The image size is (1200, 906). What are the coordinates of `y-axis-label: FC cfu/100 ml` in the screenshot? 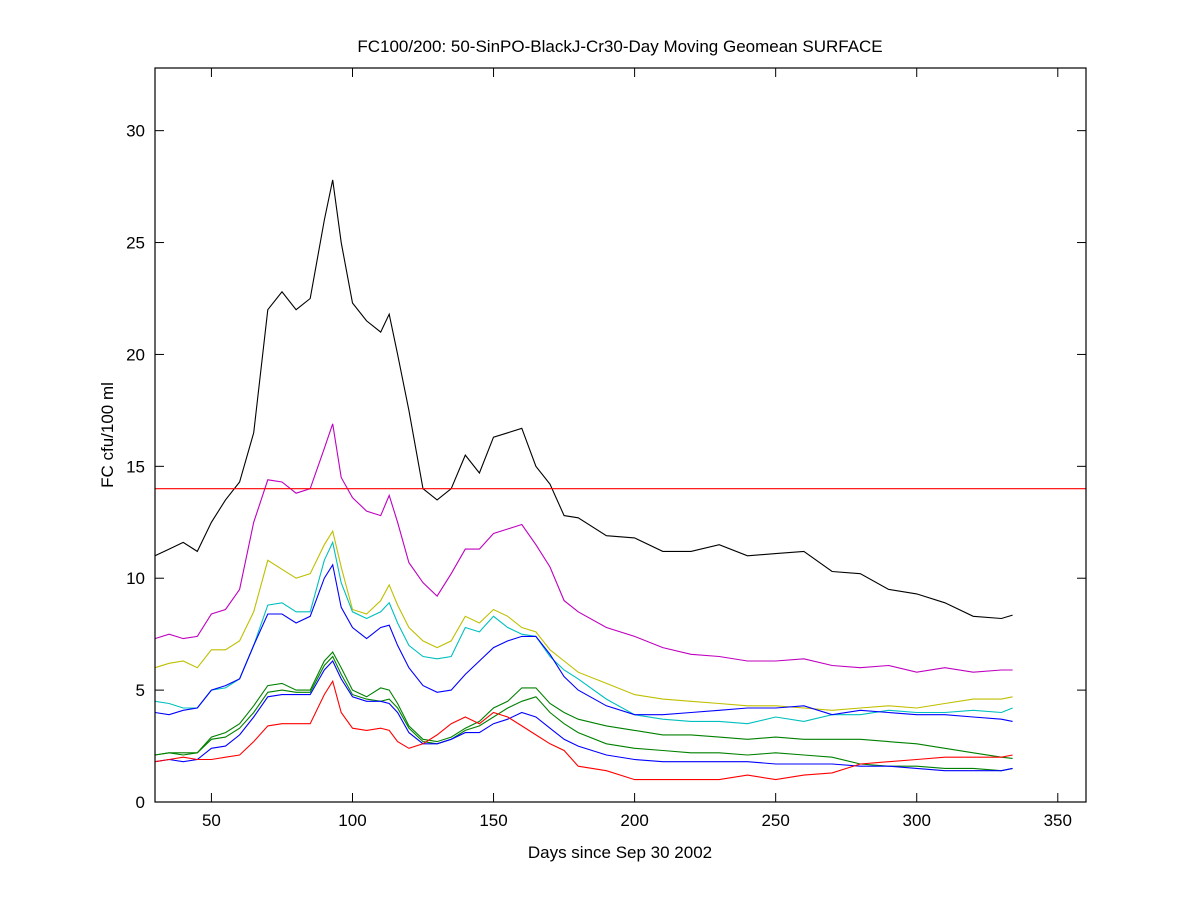 It's located at (107, 435).